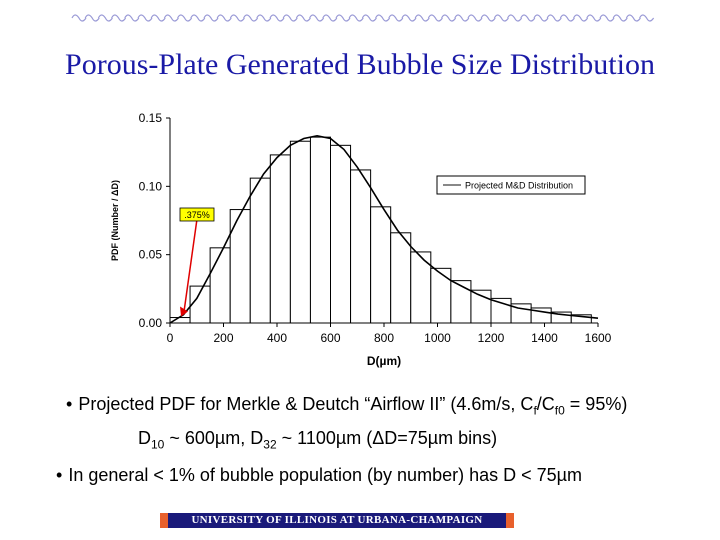  Describe the element at coordinates (437, 338) in the screenshot. I see `x-tick-label: 1000` at that location.